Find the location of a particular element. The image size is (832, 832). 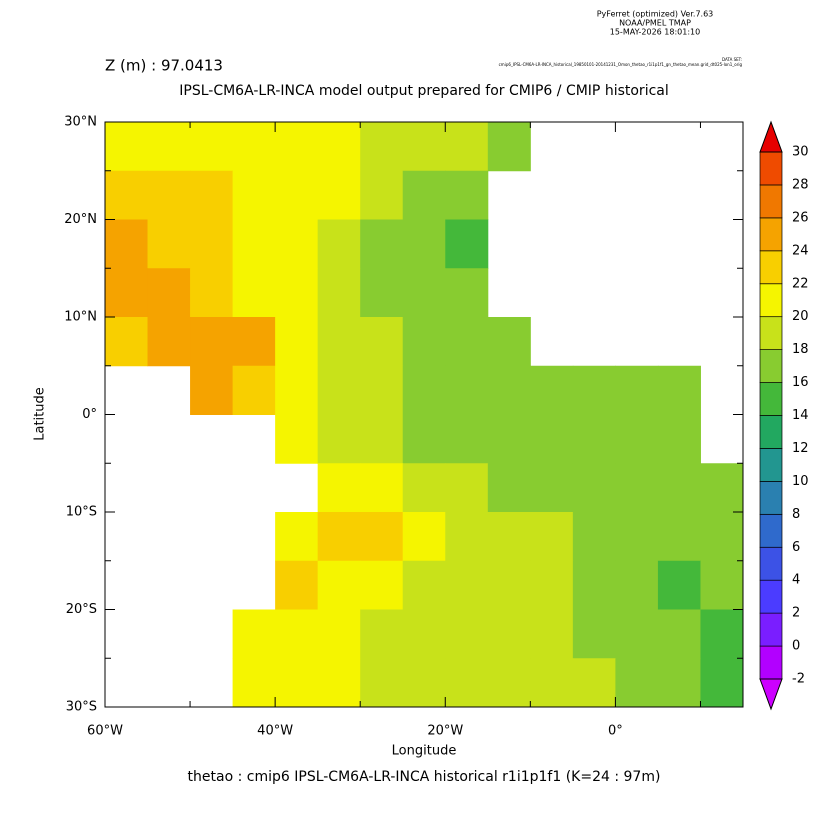

x-axis-label: Longitude is located at coordinates (424, 751).